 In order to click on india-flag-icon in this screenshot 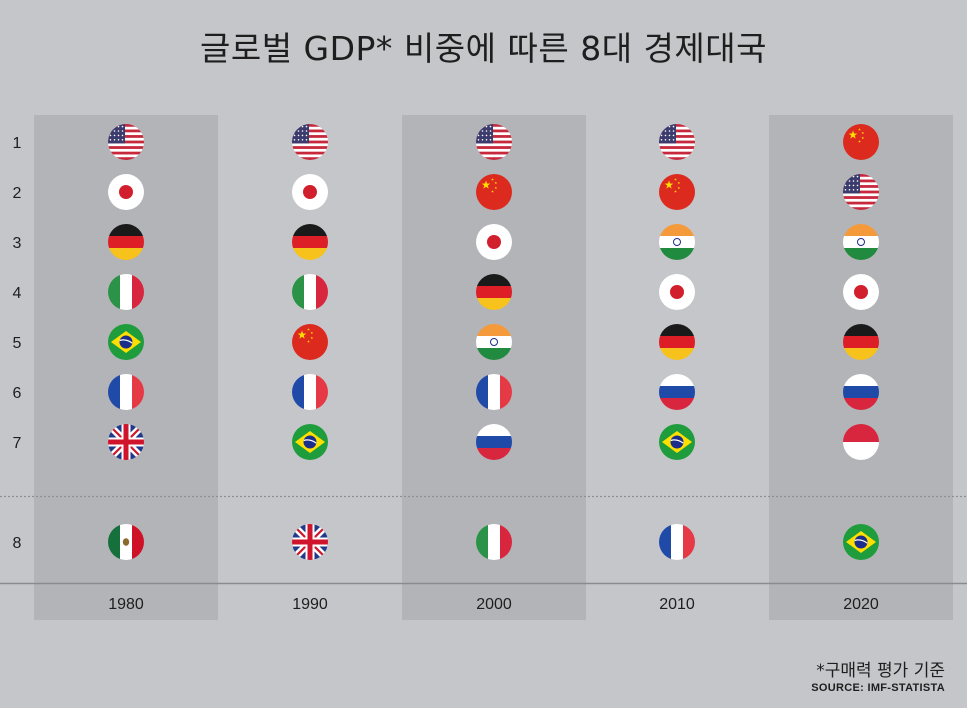, I will do `click(677, 242)`.